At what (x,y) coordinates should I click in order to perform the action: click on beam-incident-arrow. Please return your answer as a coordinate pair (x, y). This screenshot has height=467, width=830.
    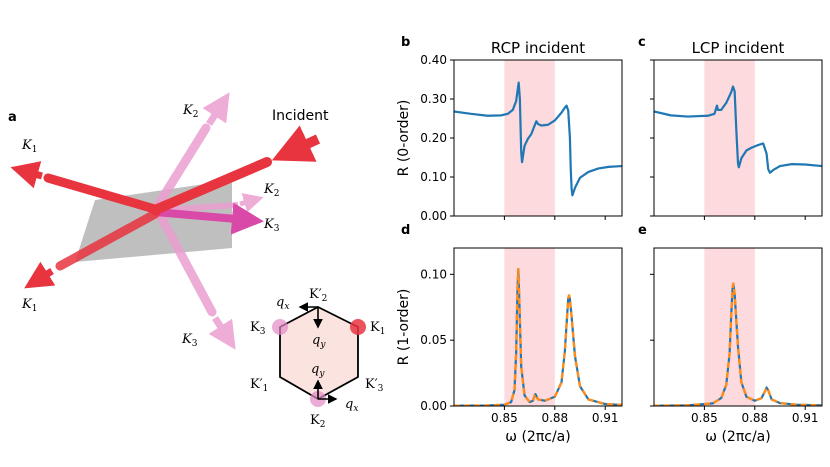
    Looking at the image, I should click on (296, 143).